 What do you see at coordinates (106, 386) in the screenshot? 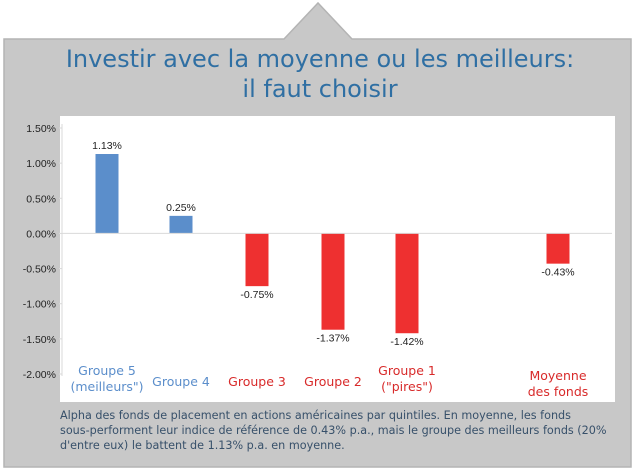
I see `category-label: (meilleurs")` at bounding box center [106, 386].